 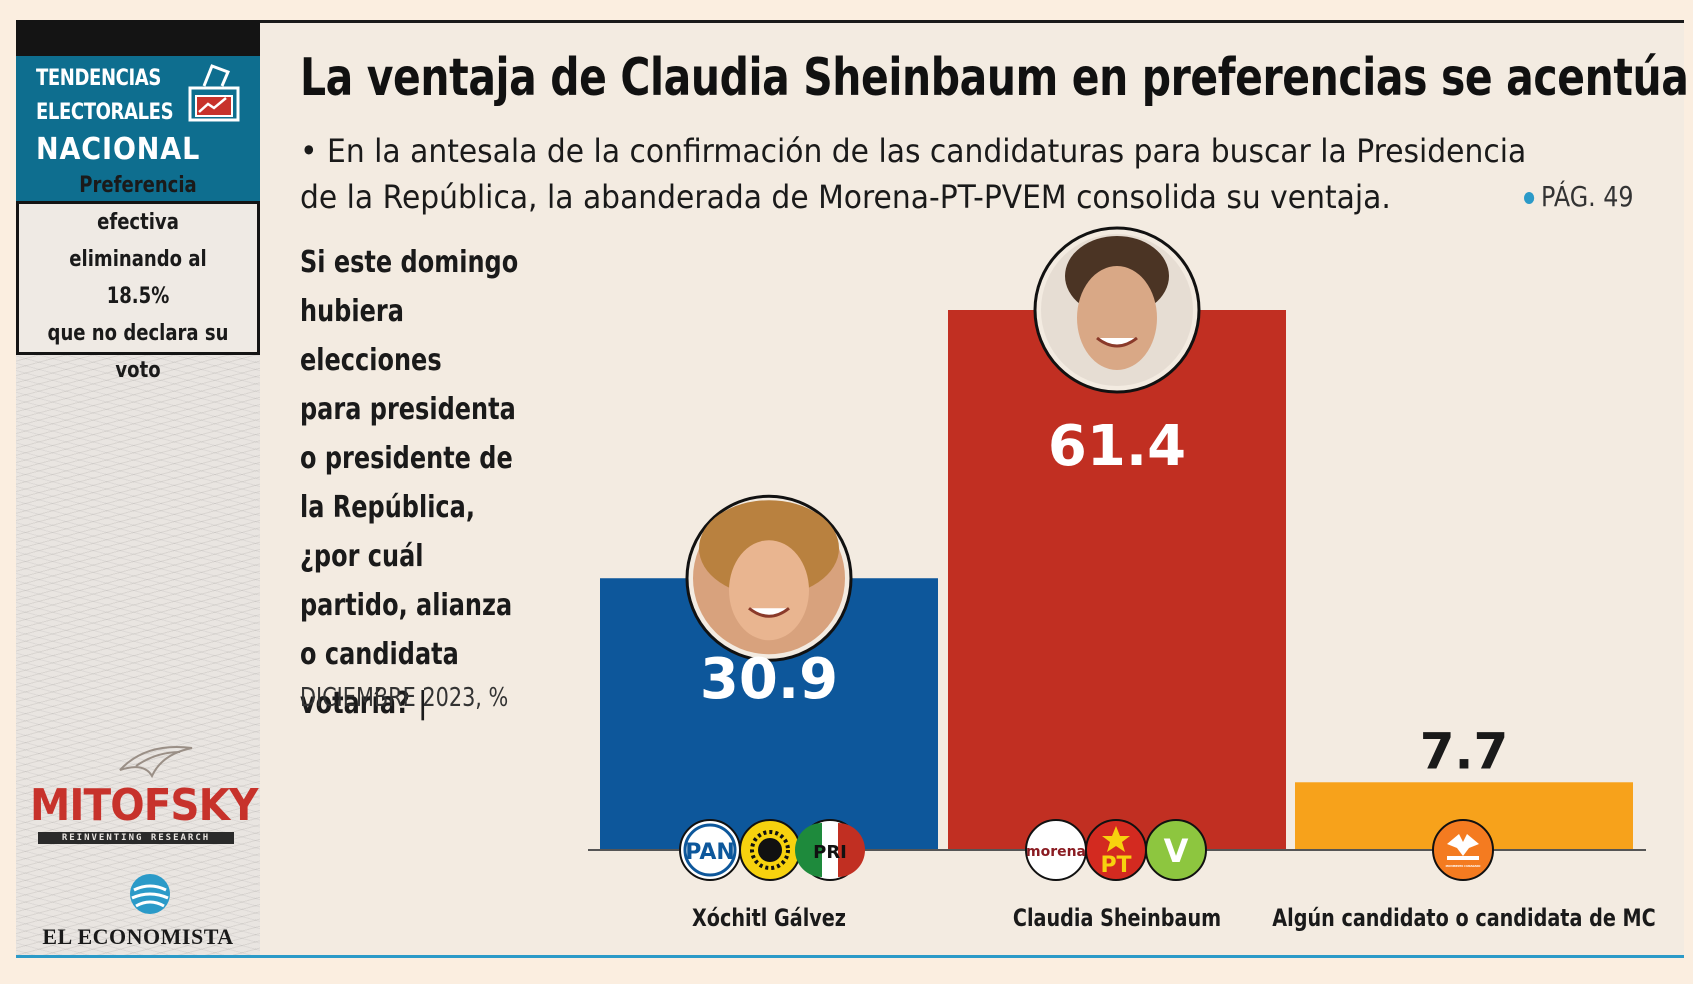 I want to click on economista-logo: EL ECONOMISTA, so click(x=138, y=936).